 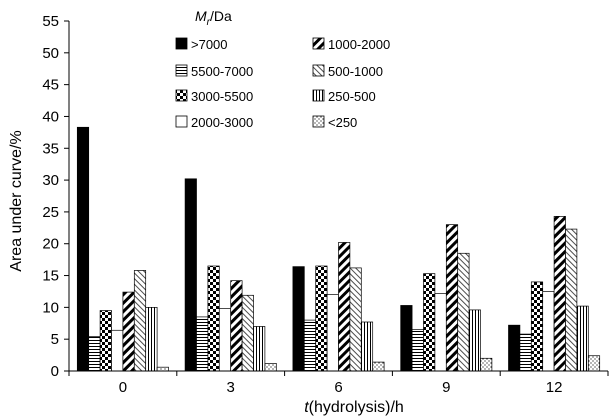 What do you see at coordinates (231, 387) in the screenshot?
I see `x-tick-label: 3` at bounding box center [231, 387].